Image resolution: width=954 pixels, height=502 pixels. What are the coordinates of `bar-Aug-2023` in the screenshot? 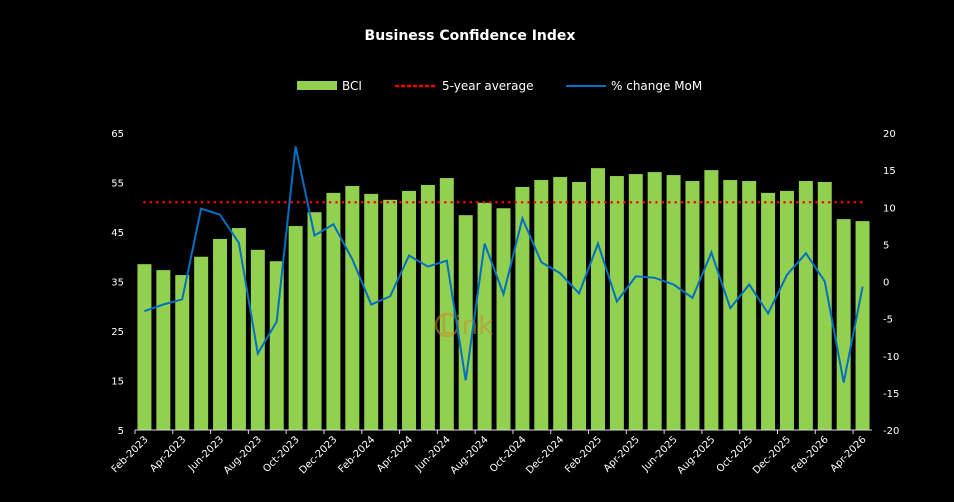 It's located at (257, 339).